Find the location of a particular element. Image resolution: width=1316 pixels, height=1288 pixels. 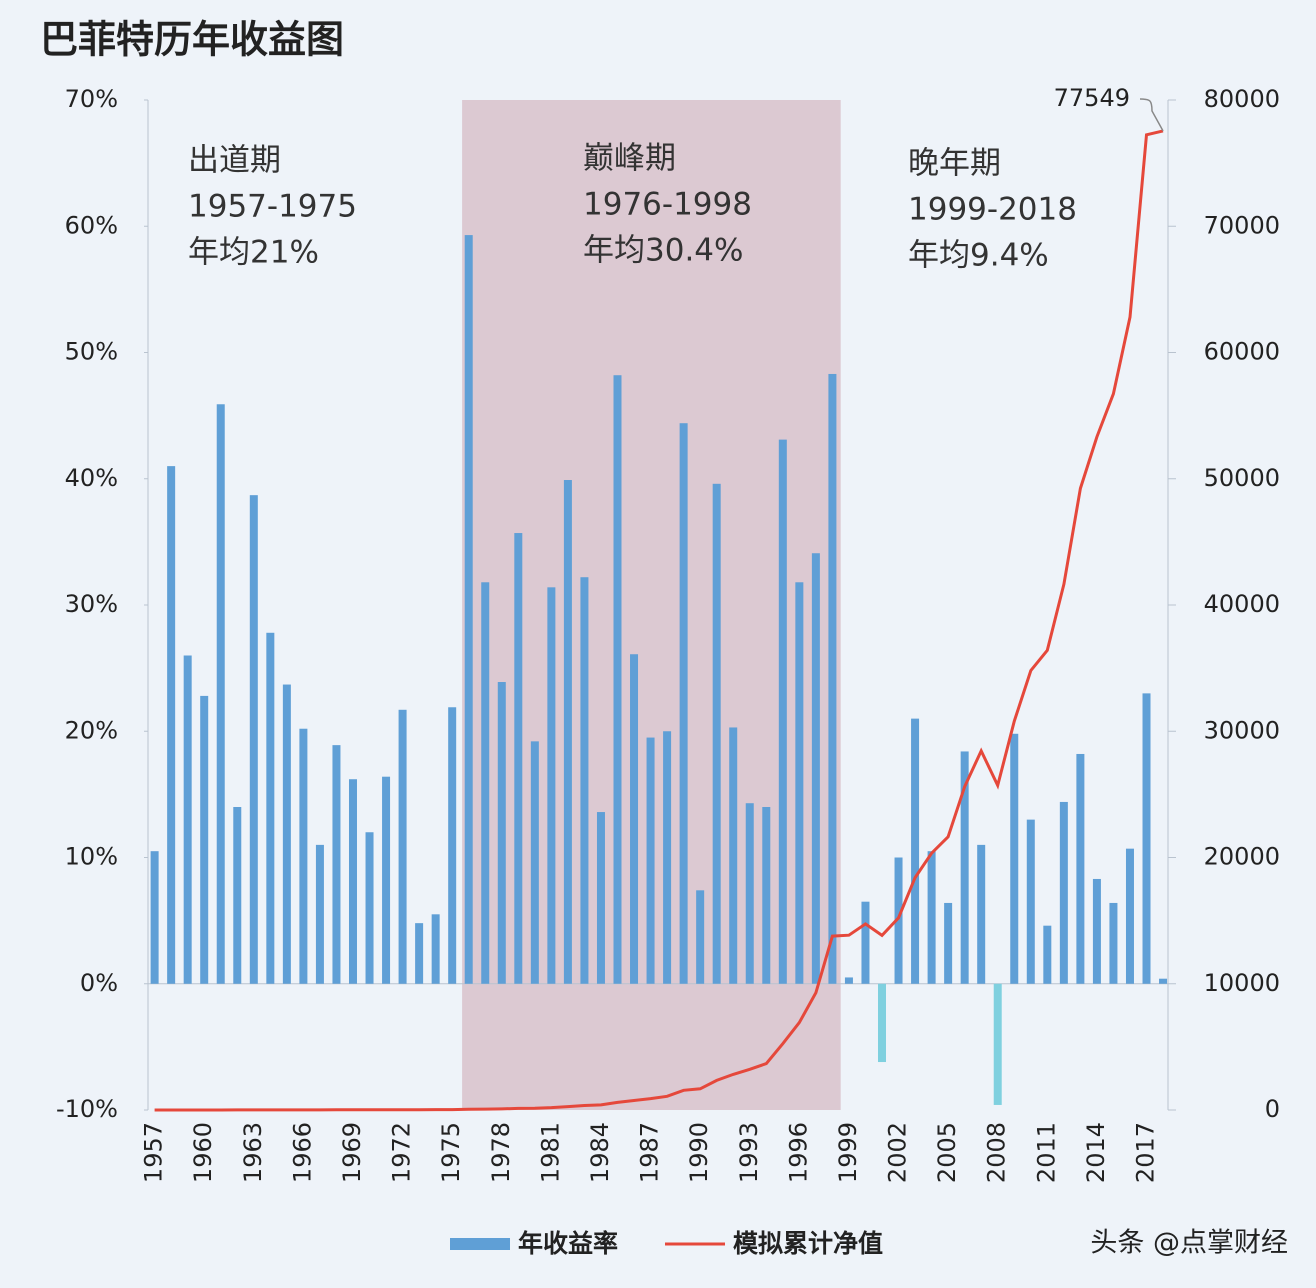

y-tick-label: 60% is located at coordinates (91, 225).